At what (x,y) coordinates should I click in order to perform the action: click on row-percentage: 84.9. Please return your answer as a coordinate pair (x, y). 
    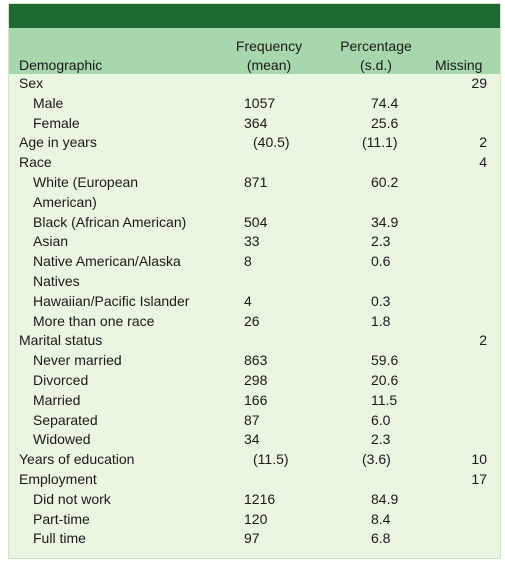
    Looking at the image, I should click on (385, 498).